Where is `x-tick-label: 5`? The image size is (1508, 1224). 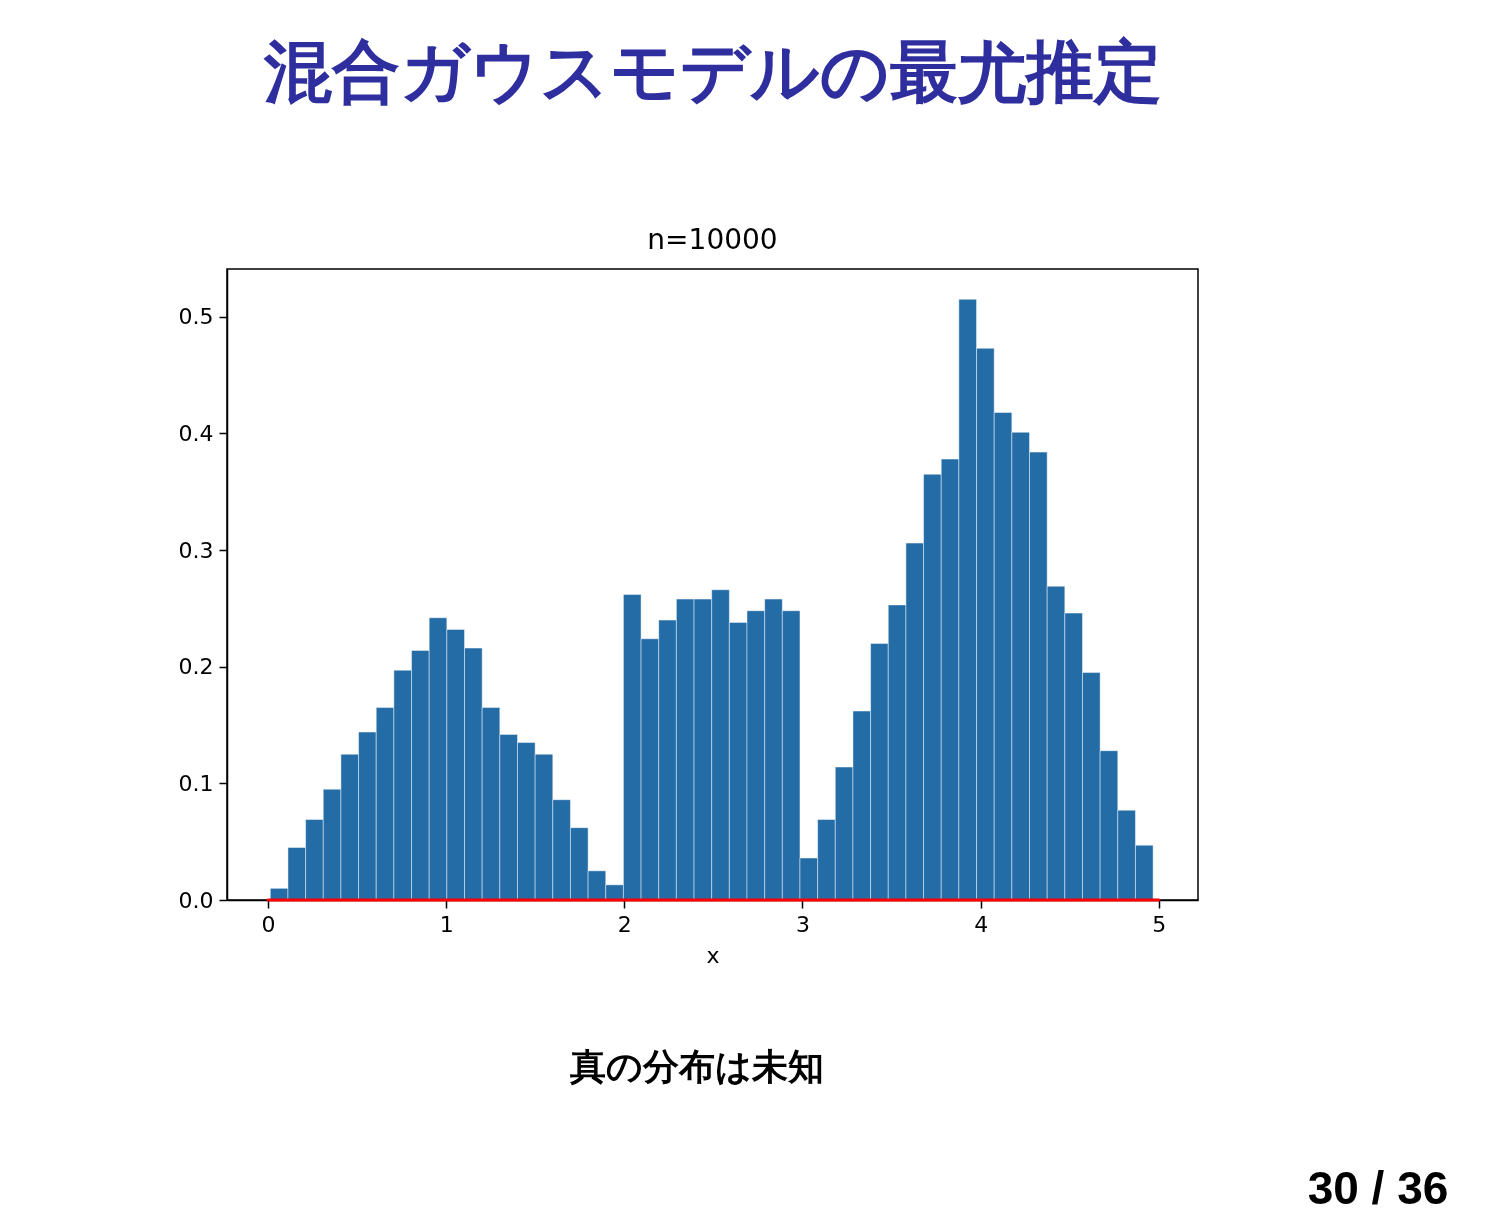
x-tick-label: 5 is located at coordinates (1159, 924).